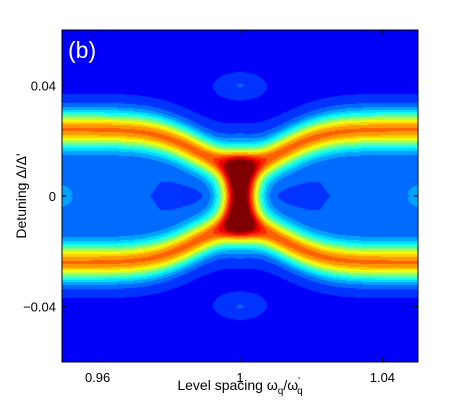 This screenshot has height=409, width=463. What do you see at coordinates (239, 377) in the screenshot?
I see `x-tick-label: 1` at bounding box center [239, 377].